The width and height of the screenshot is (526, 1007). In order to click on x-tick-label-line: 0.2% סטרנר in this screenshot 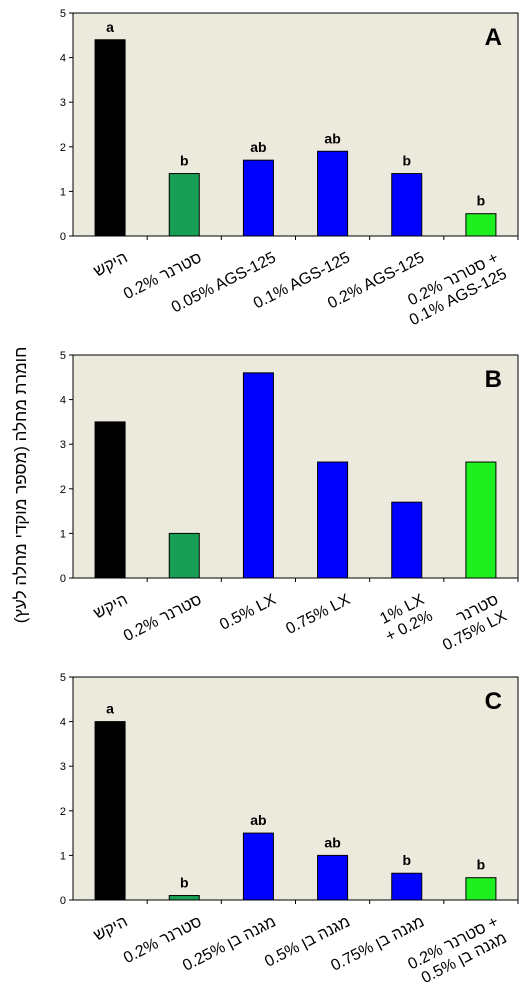, I will do `click(163, 618)`.